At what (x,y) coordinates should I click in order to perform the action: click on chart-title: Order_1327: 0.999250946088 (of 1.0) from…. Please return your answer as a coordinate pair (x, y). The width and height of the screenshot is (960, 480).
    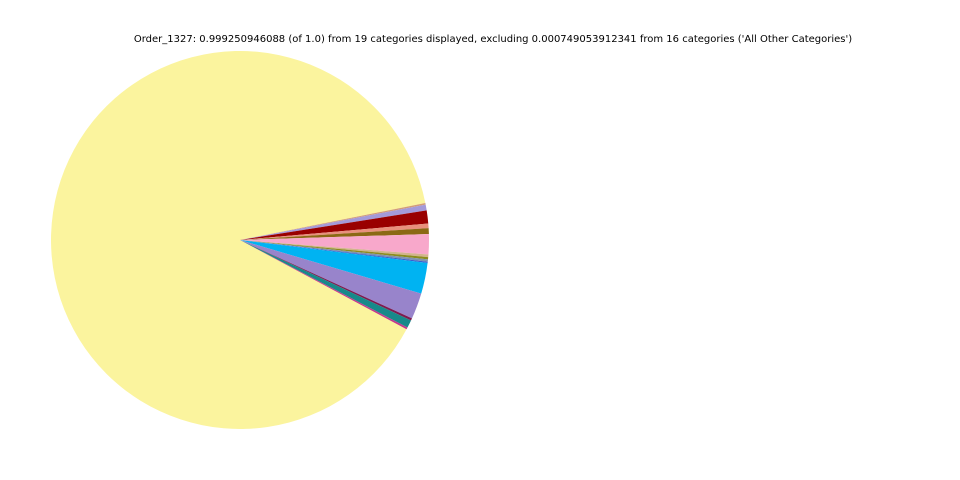
    Looking at the image, I should click on (493, 39).